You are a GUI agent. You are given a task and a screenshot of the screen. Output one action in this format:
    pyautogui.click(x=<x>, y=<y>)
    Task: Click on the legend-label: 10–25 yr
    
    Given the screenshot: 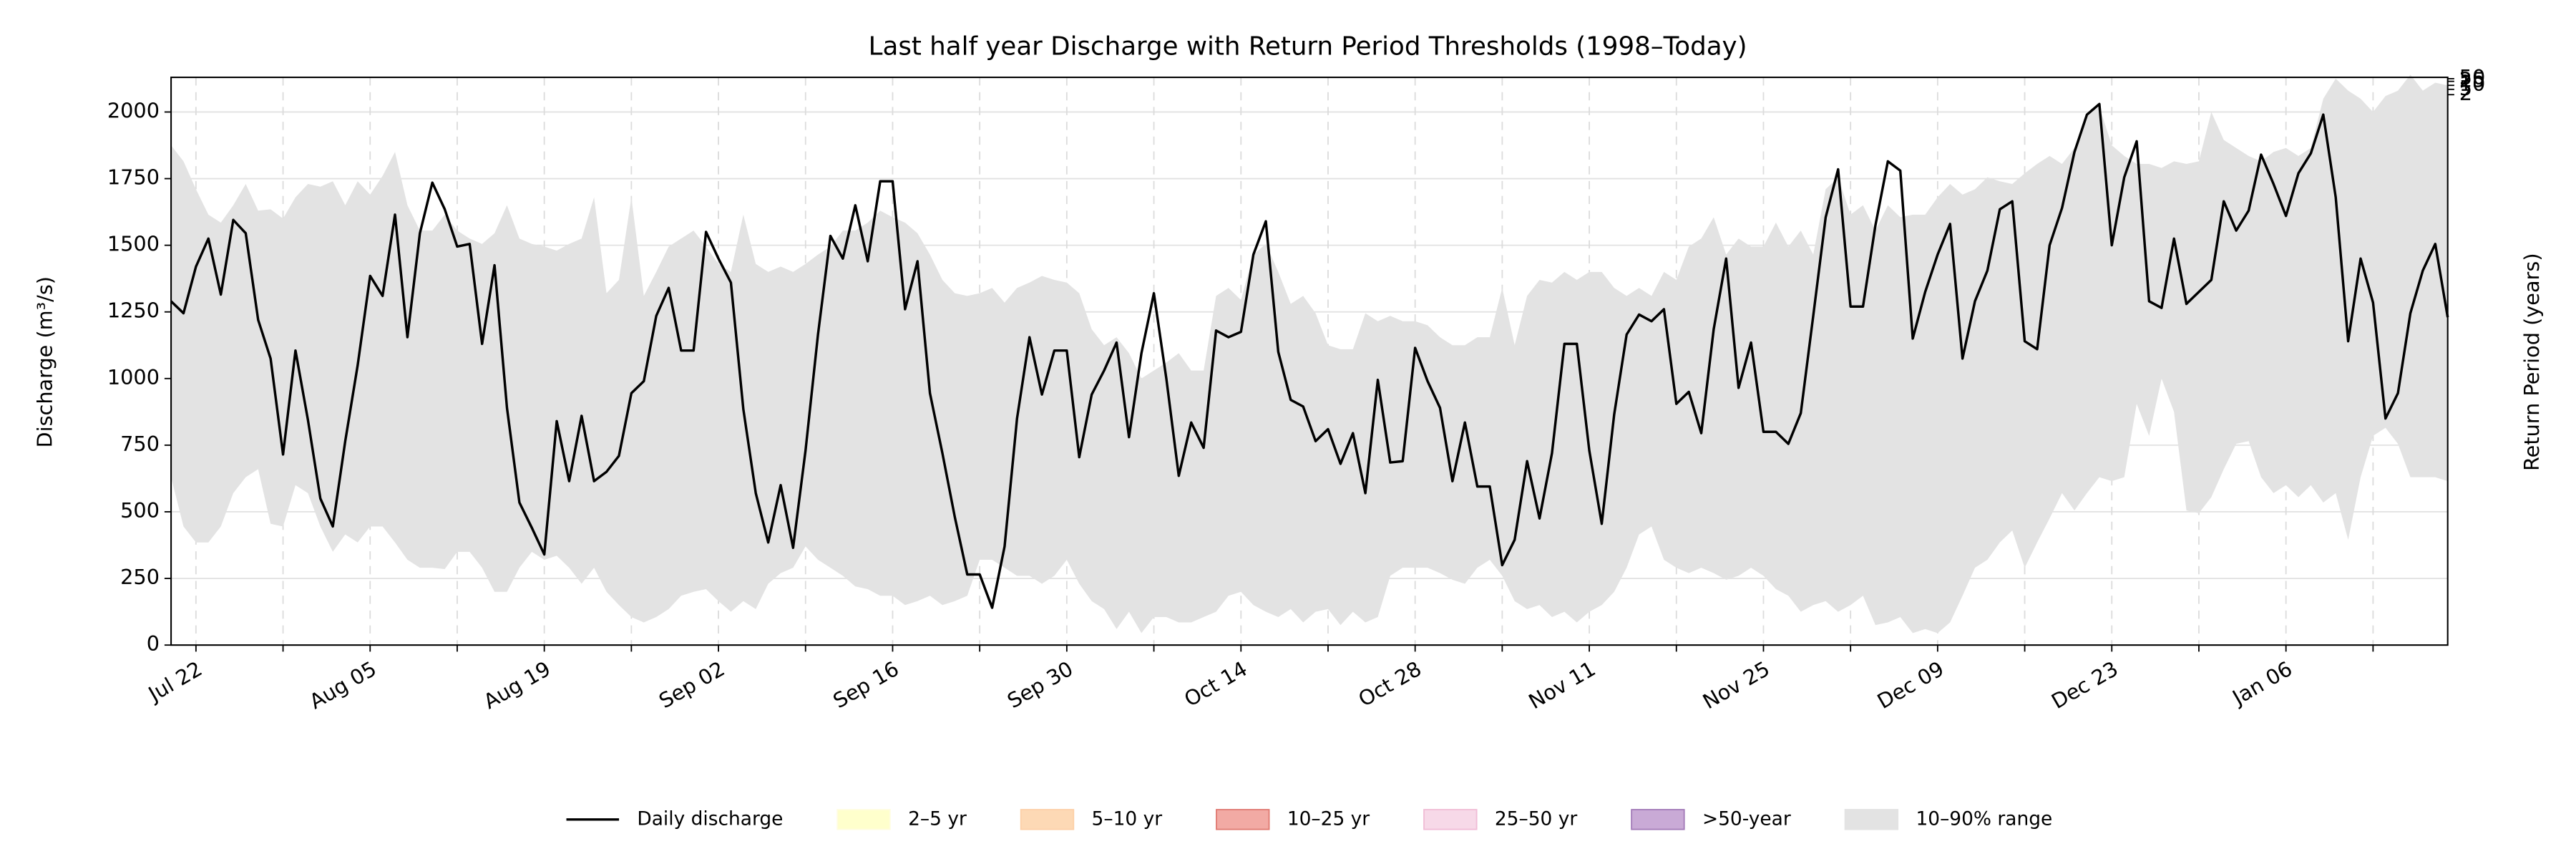 What is the action you would take?
    pyautogui.click(x=1328, y=818)
    